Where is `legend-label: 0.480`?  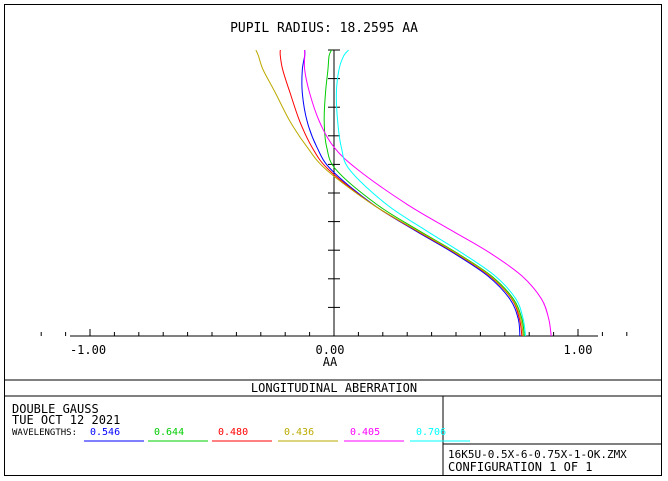 legend-label: 0.480 is located at coordinates (233, 432).